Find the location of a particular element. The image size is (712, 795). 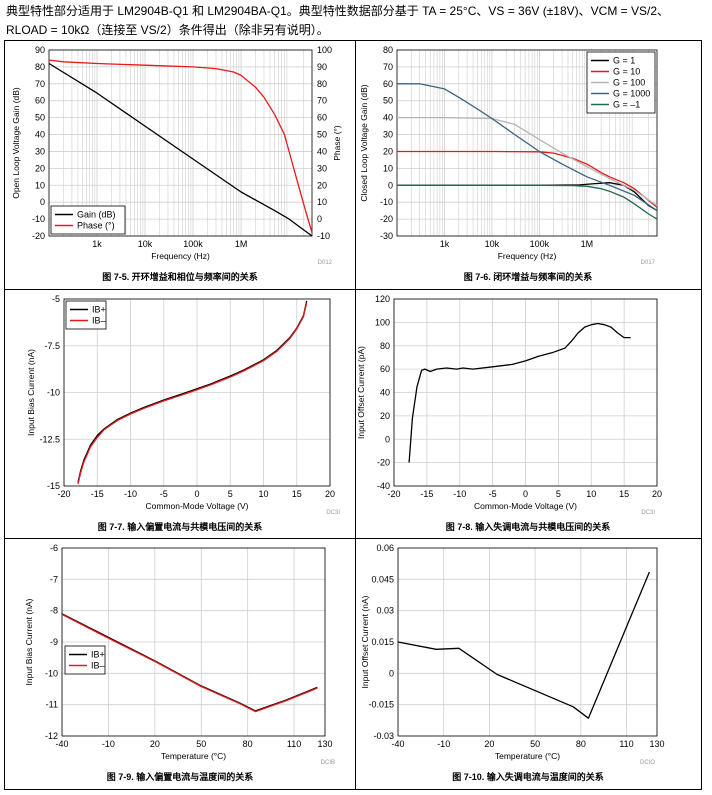

fig5-y-tick-label: 60 is located at coordinates (40, 101).